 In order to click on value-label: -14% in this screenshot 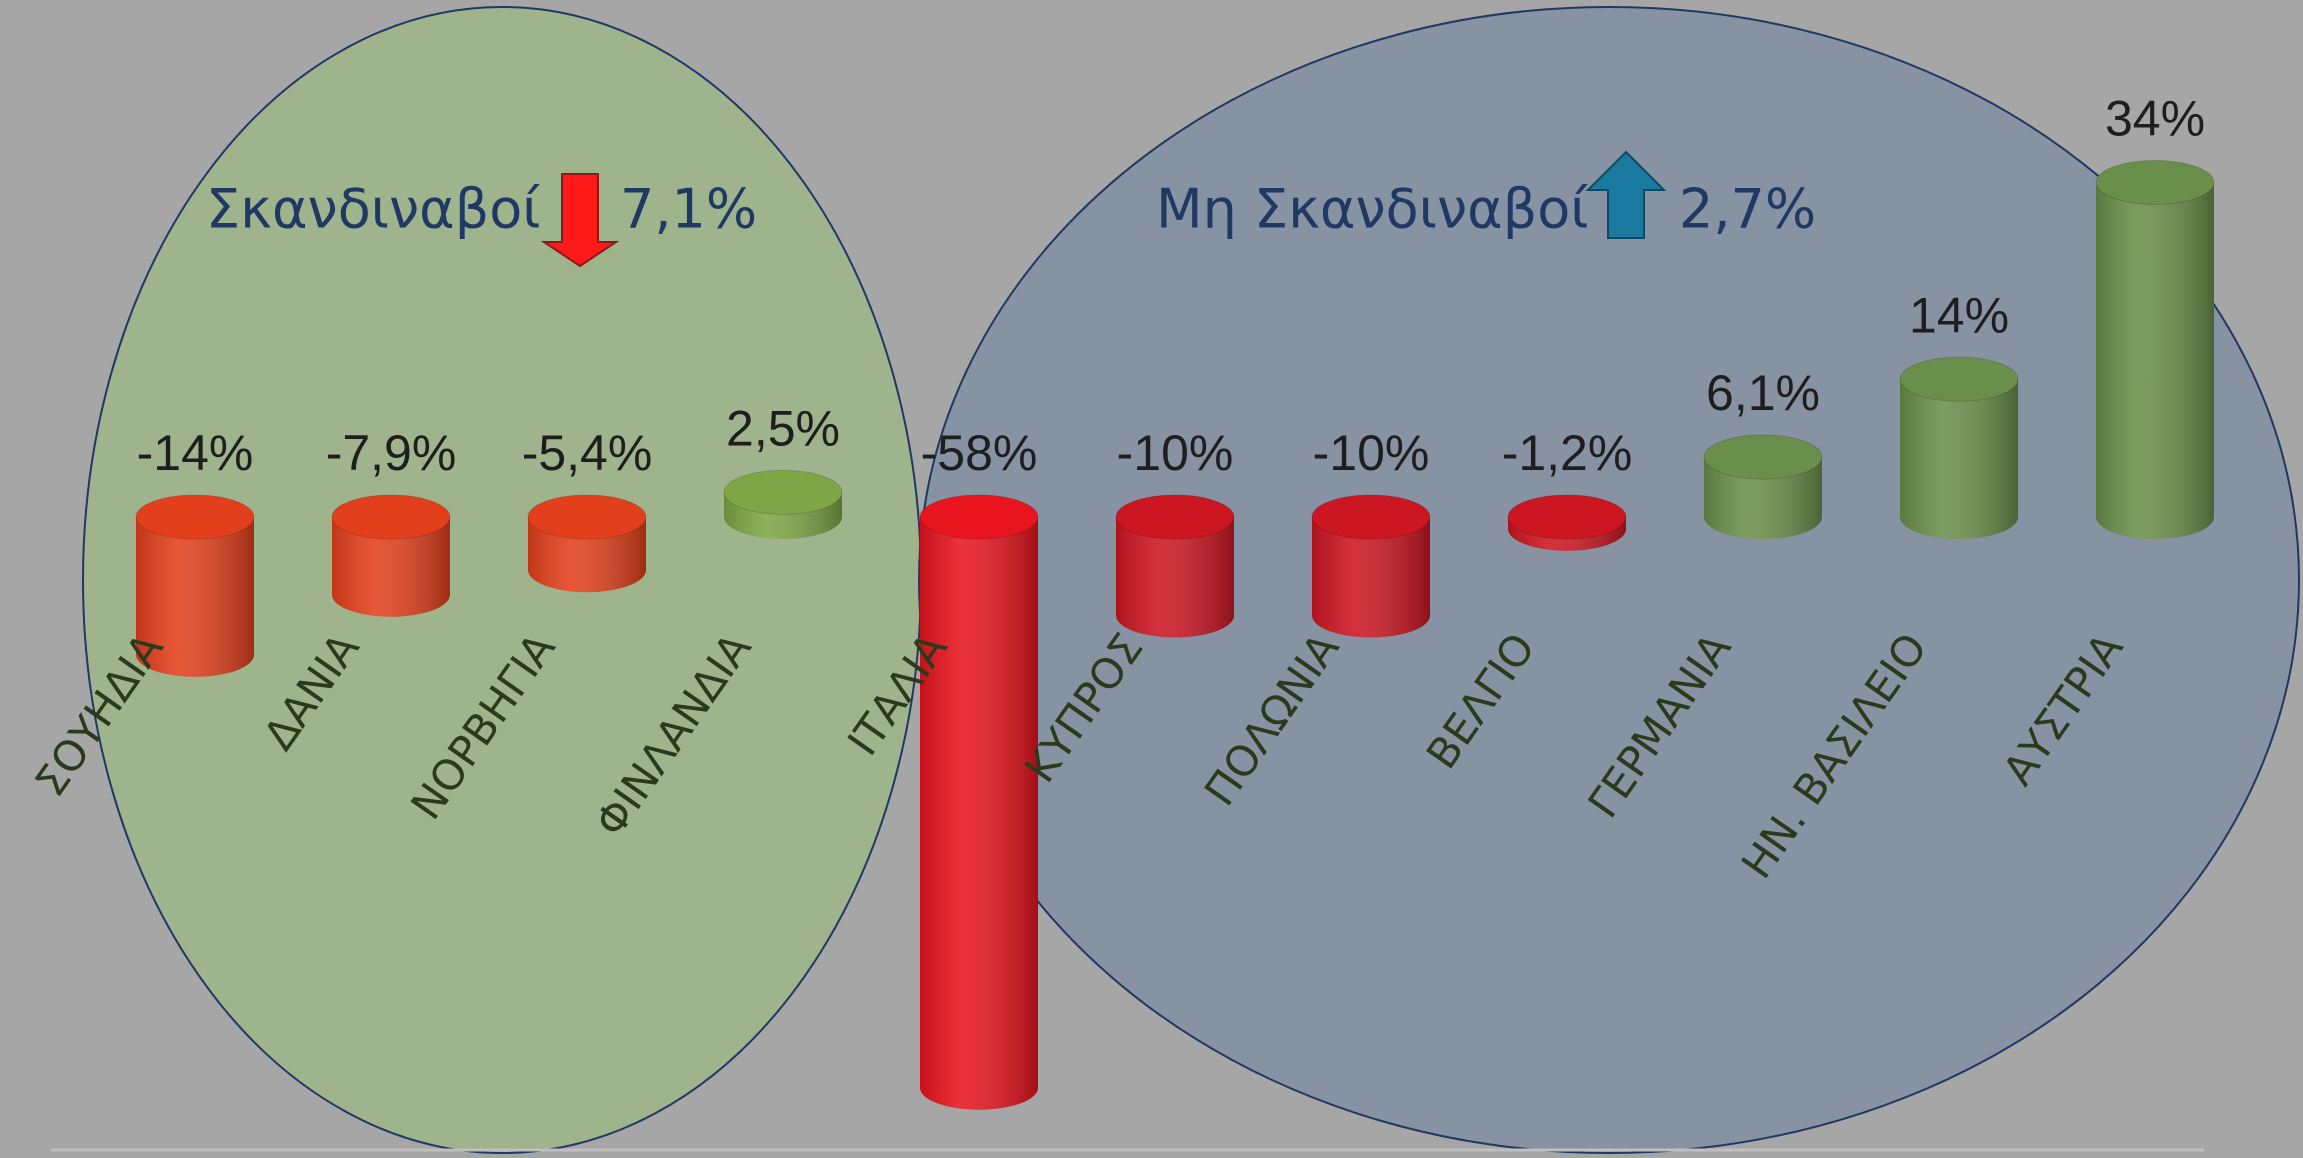, I will do `click(195, 453)`.